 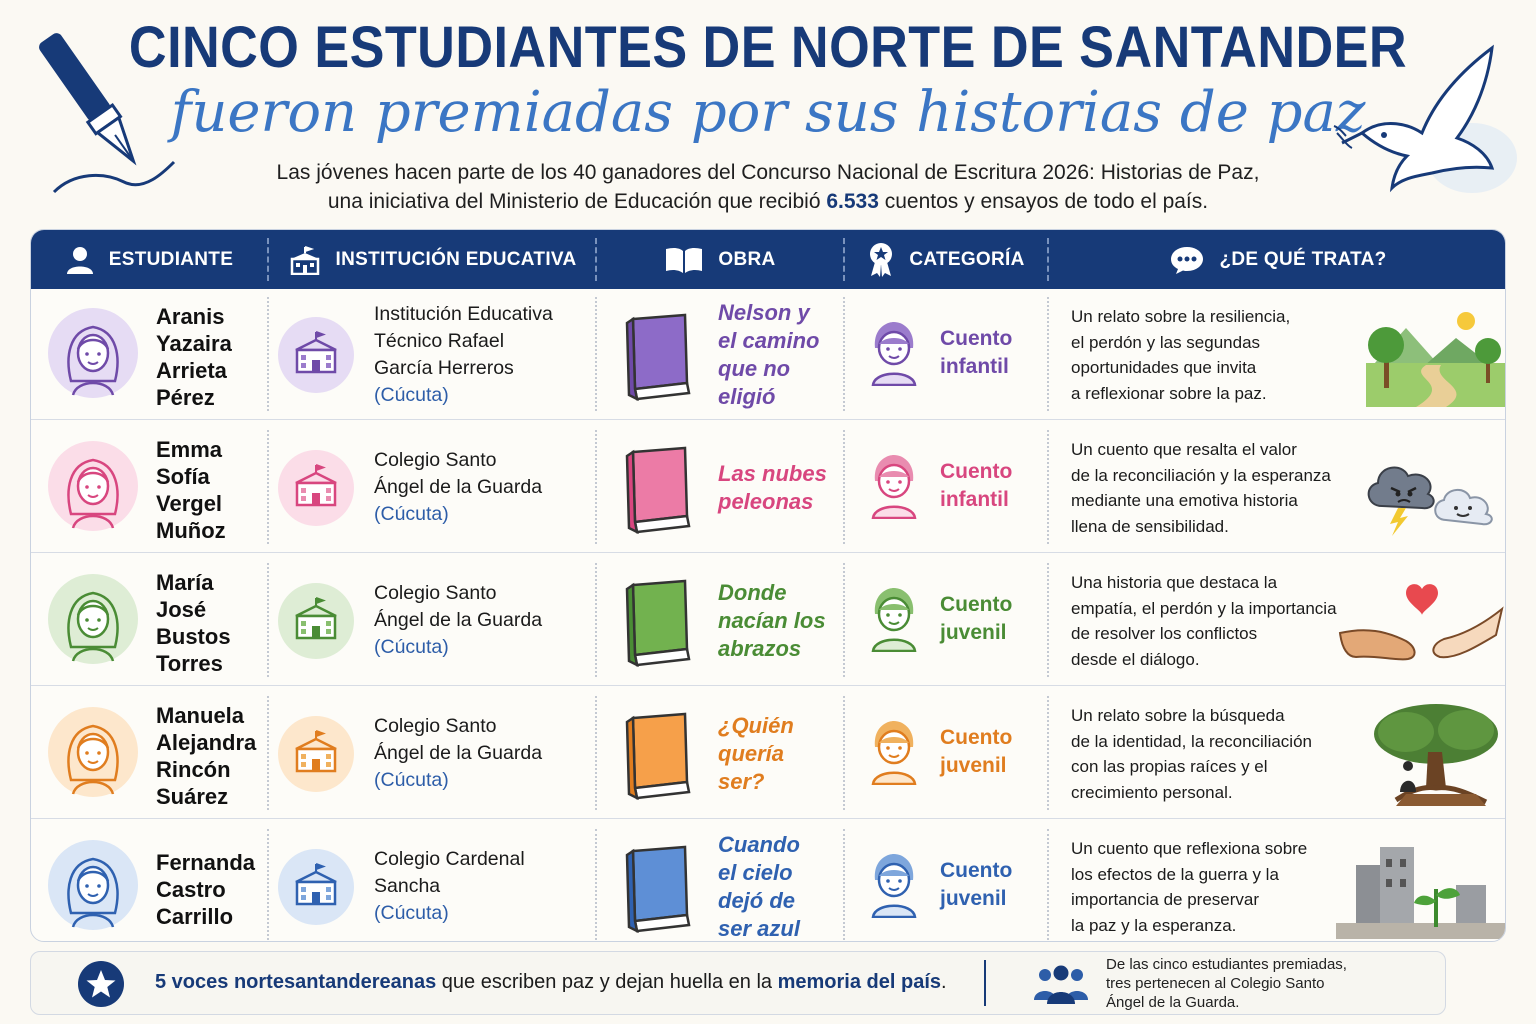 I want to click on text-line: Sancha, so click(x=407, y=886).